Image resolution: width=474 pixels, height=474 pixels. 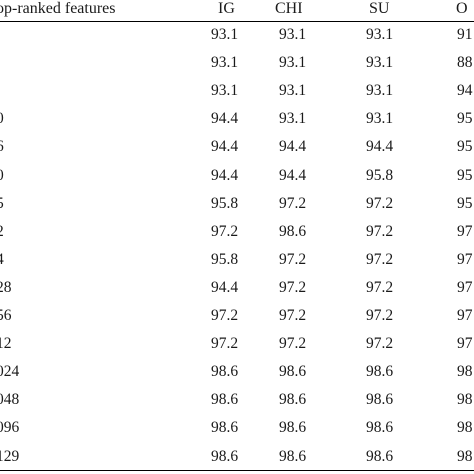 I want to click on header-chi: CHI, so click(x=289, y=8).